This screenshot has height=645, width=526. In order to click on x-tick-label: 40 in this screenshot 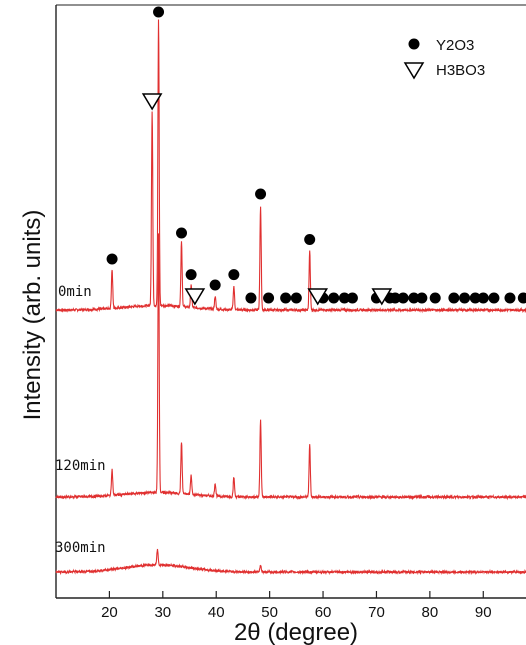, I will do `click(216, 612)`.